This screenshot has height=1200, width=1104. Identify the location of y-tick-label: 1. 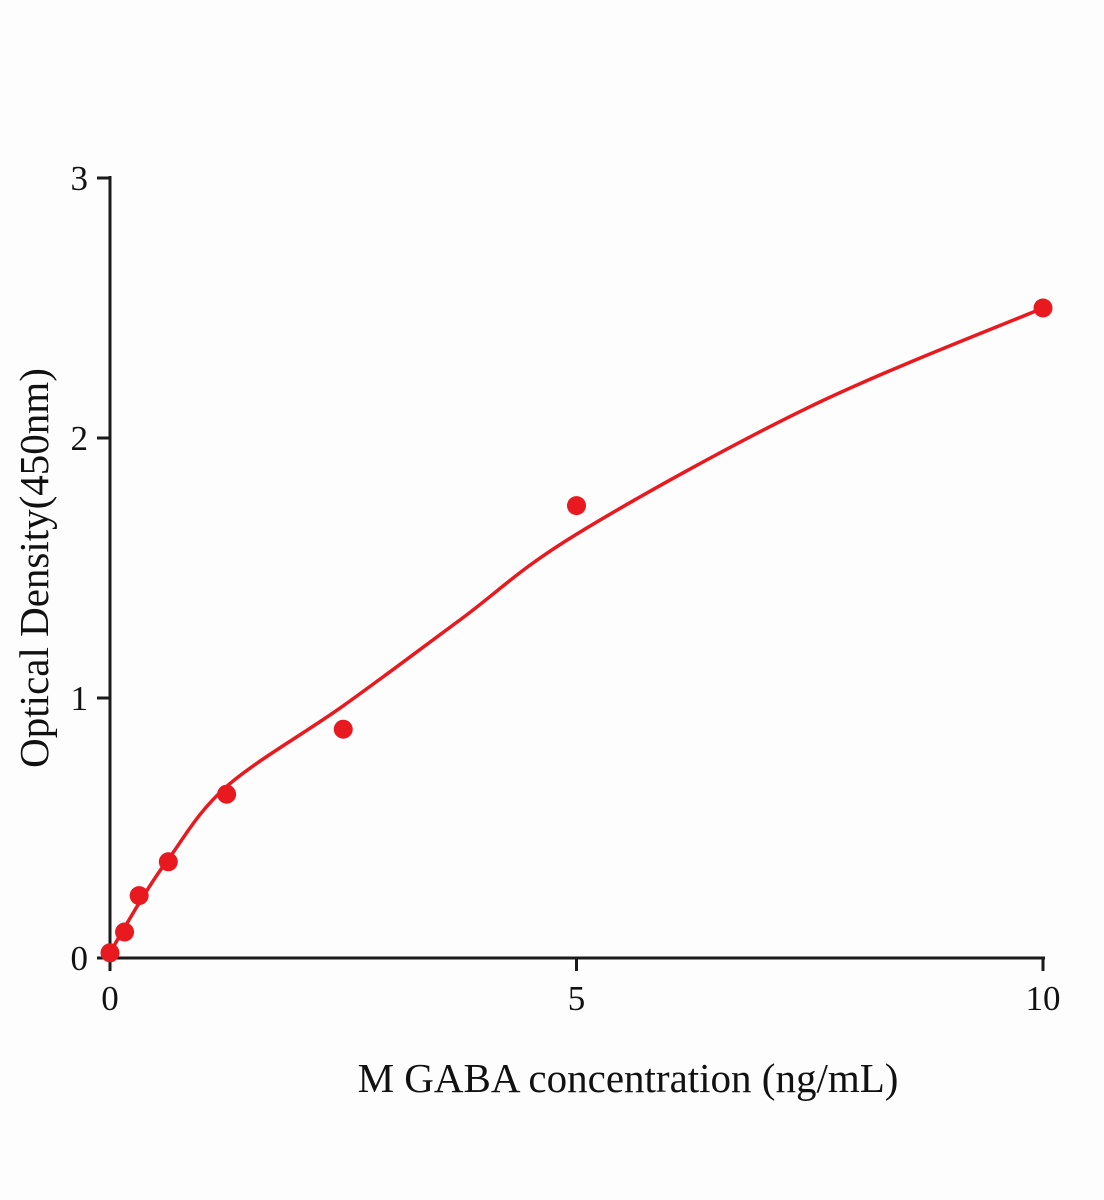
(80, 698).